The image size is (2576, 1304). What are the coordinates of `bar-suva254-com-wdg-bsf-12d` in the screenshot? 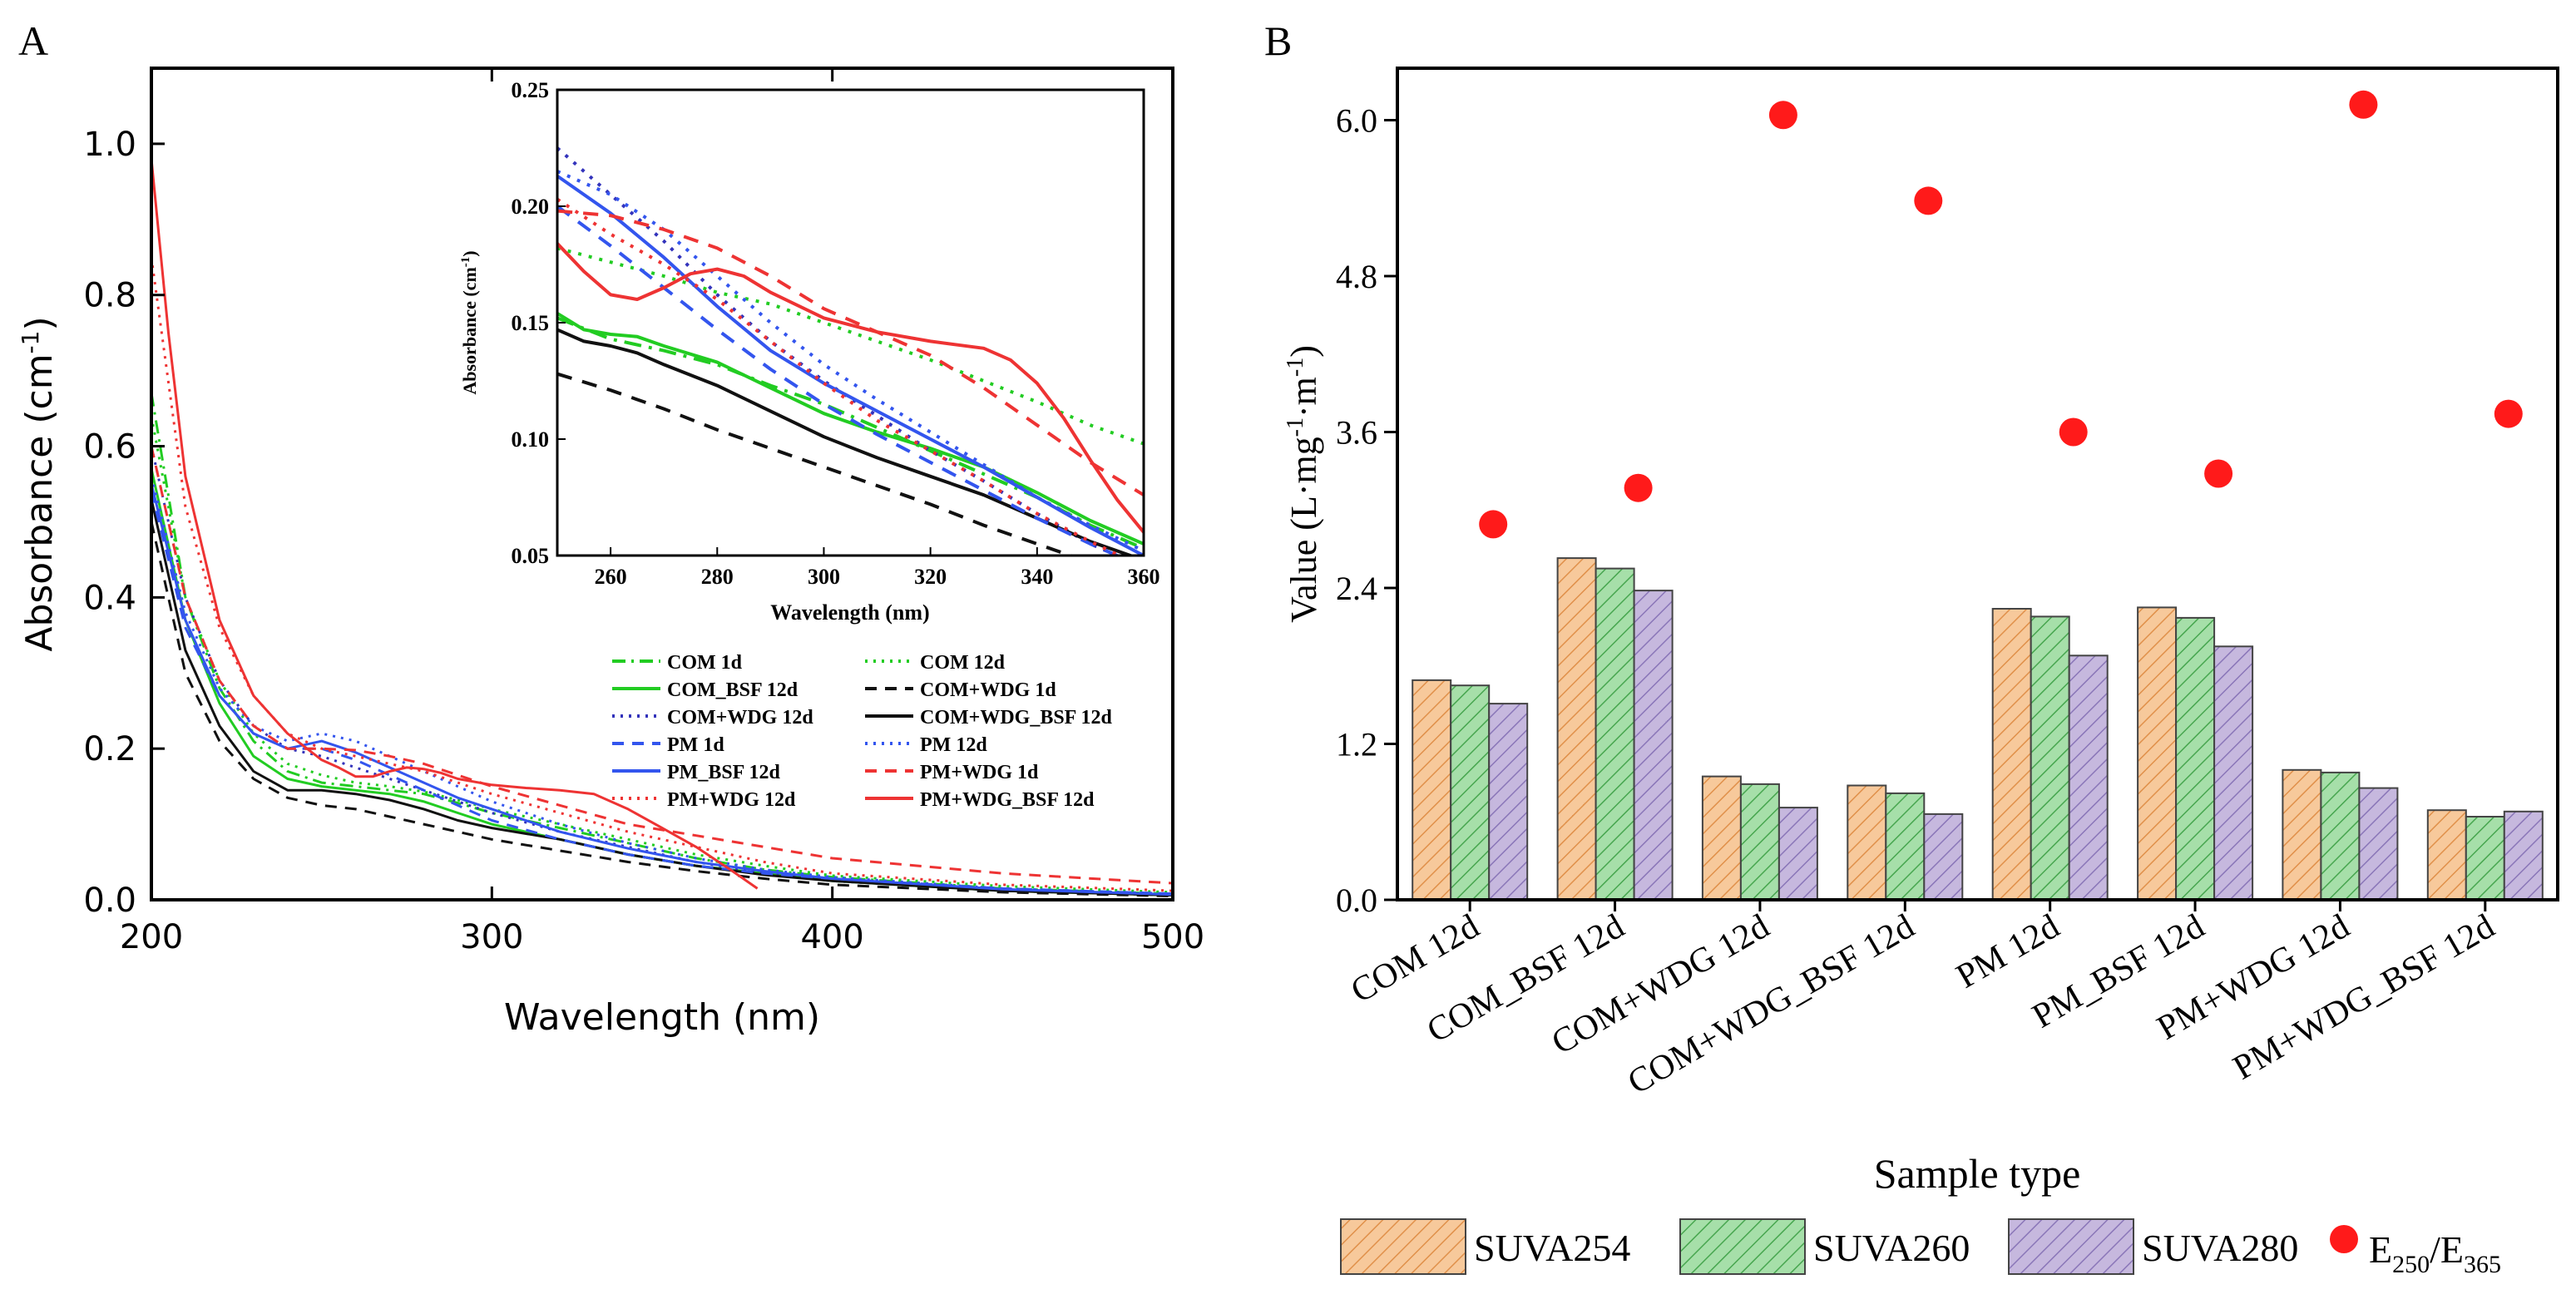 It's located at (1867, 842).